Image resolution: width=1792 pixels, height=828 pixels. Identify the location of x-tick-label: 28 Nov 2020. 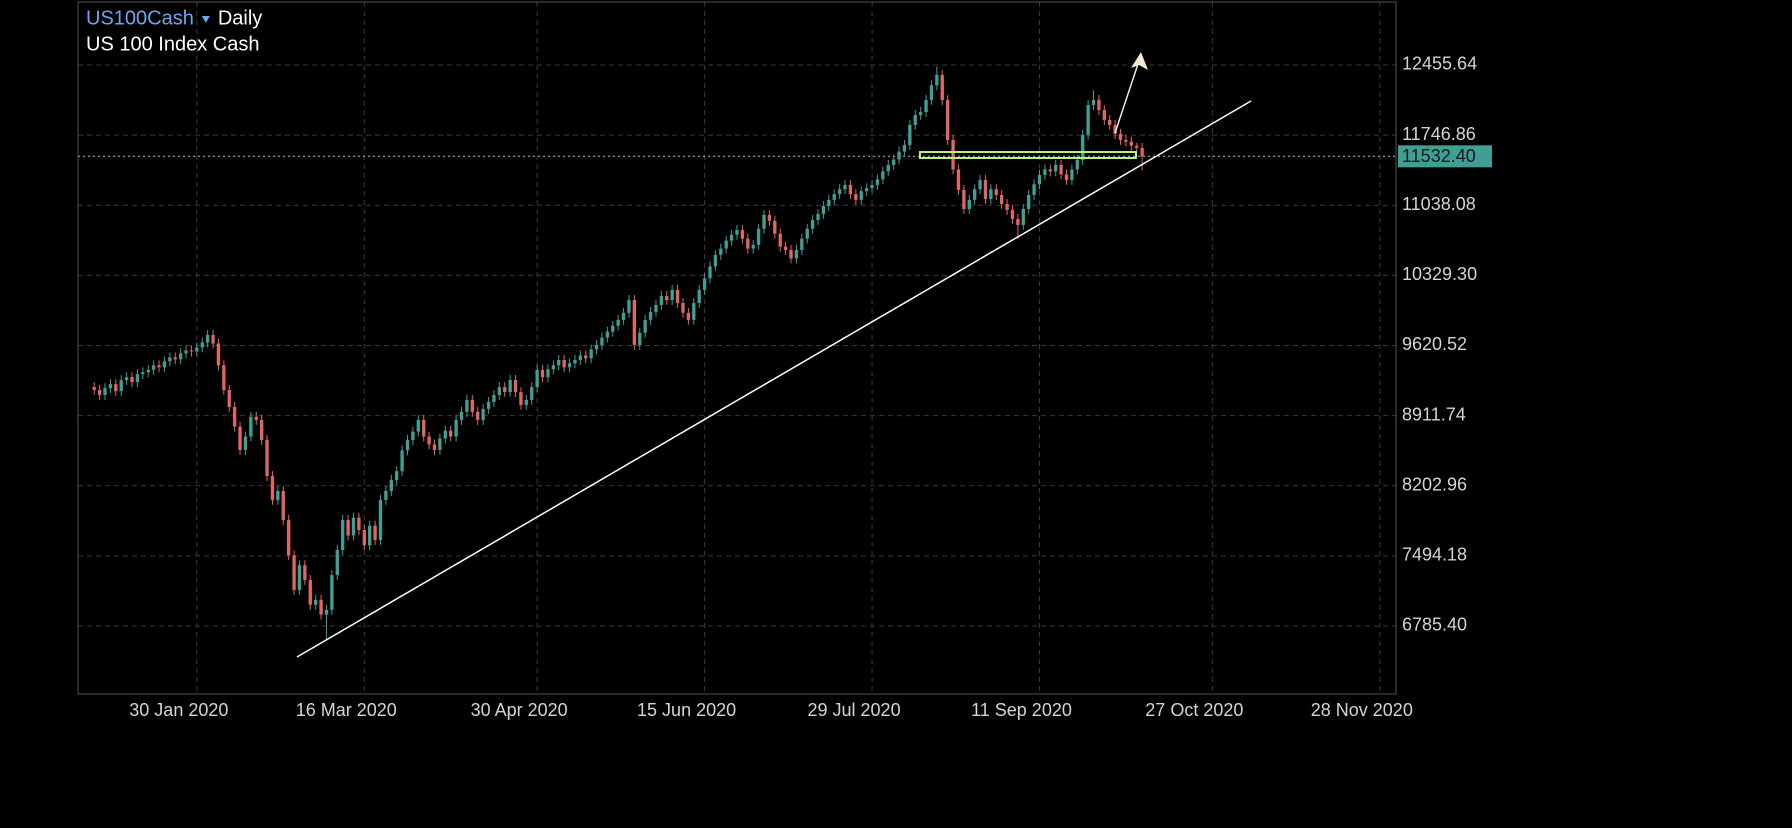
(1362, 710).